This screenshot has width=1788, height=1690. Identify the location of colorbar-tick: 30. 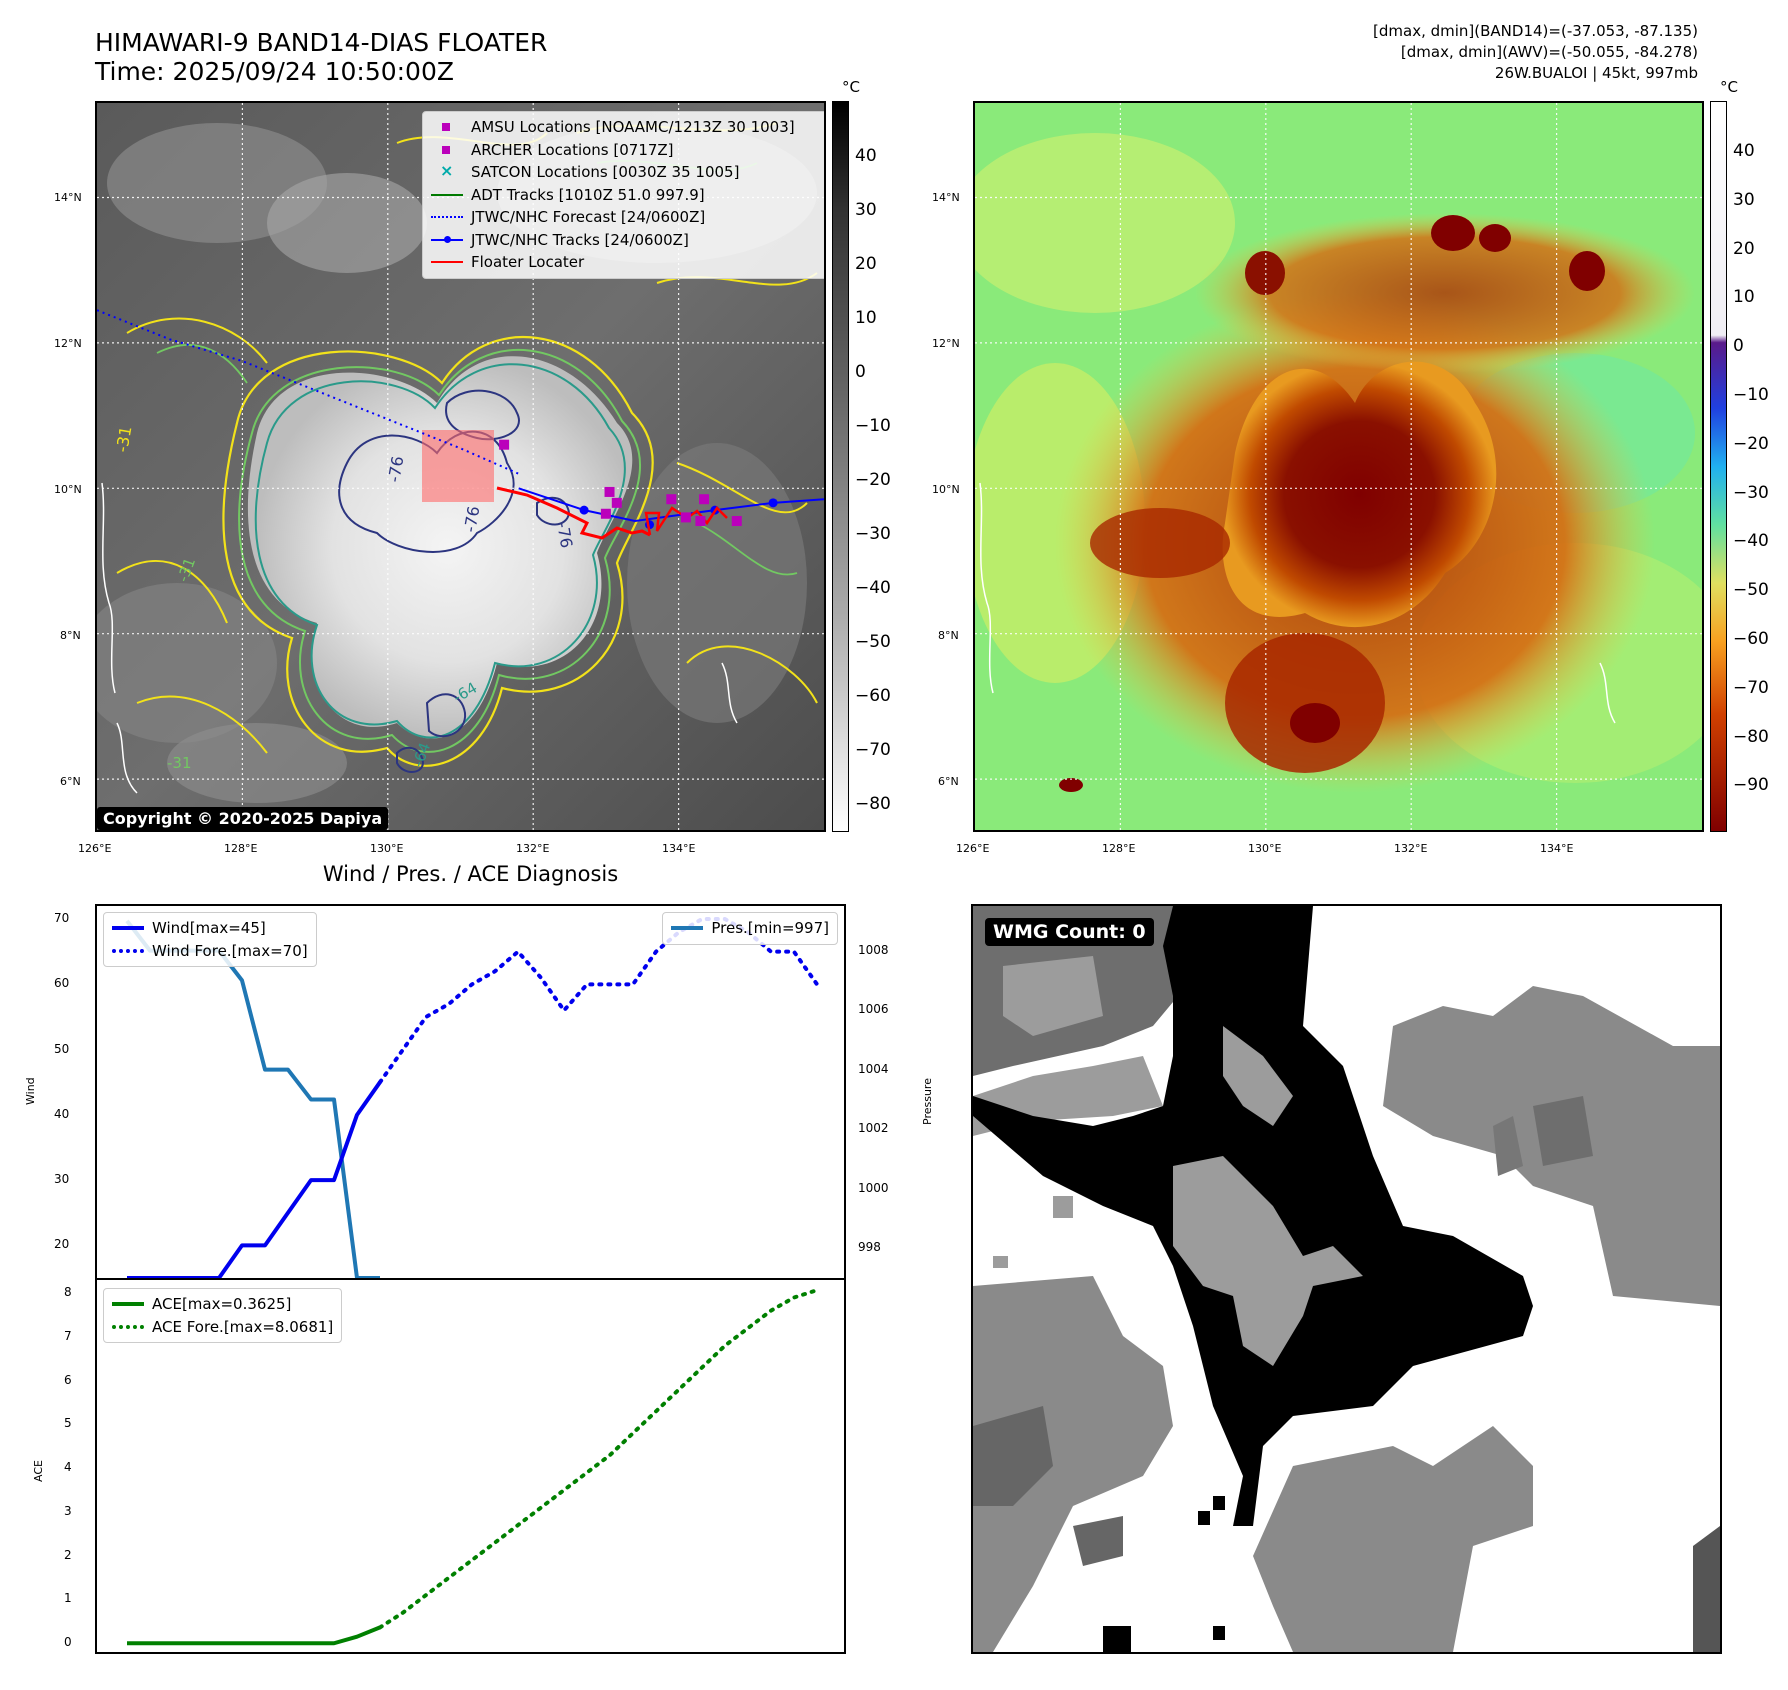
(866, 210).